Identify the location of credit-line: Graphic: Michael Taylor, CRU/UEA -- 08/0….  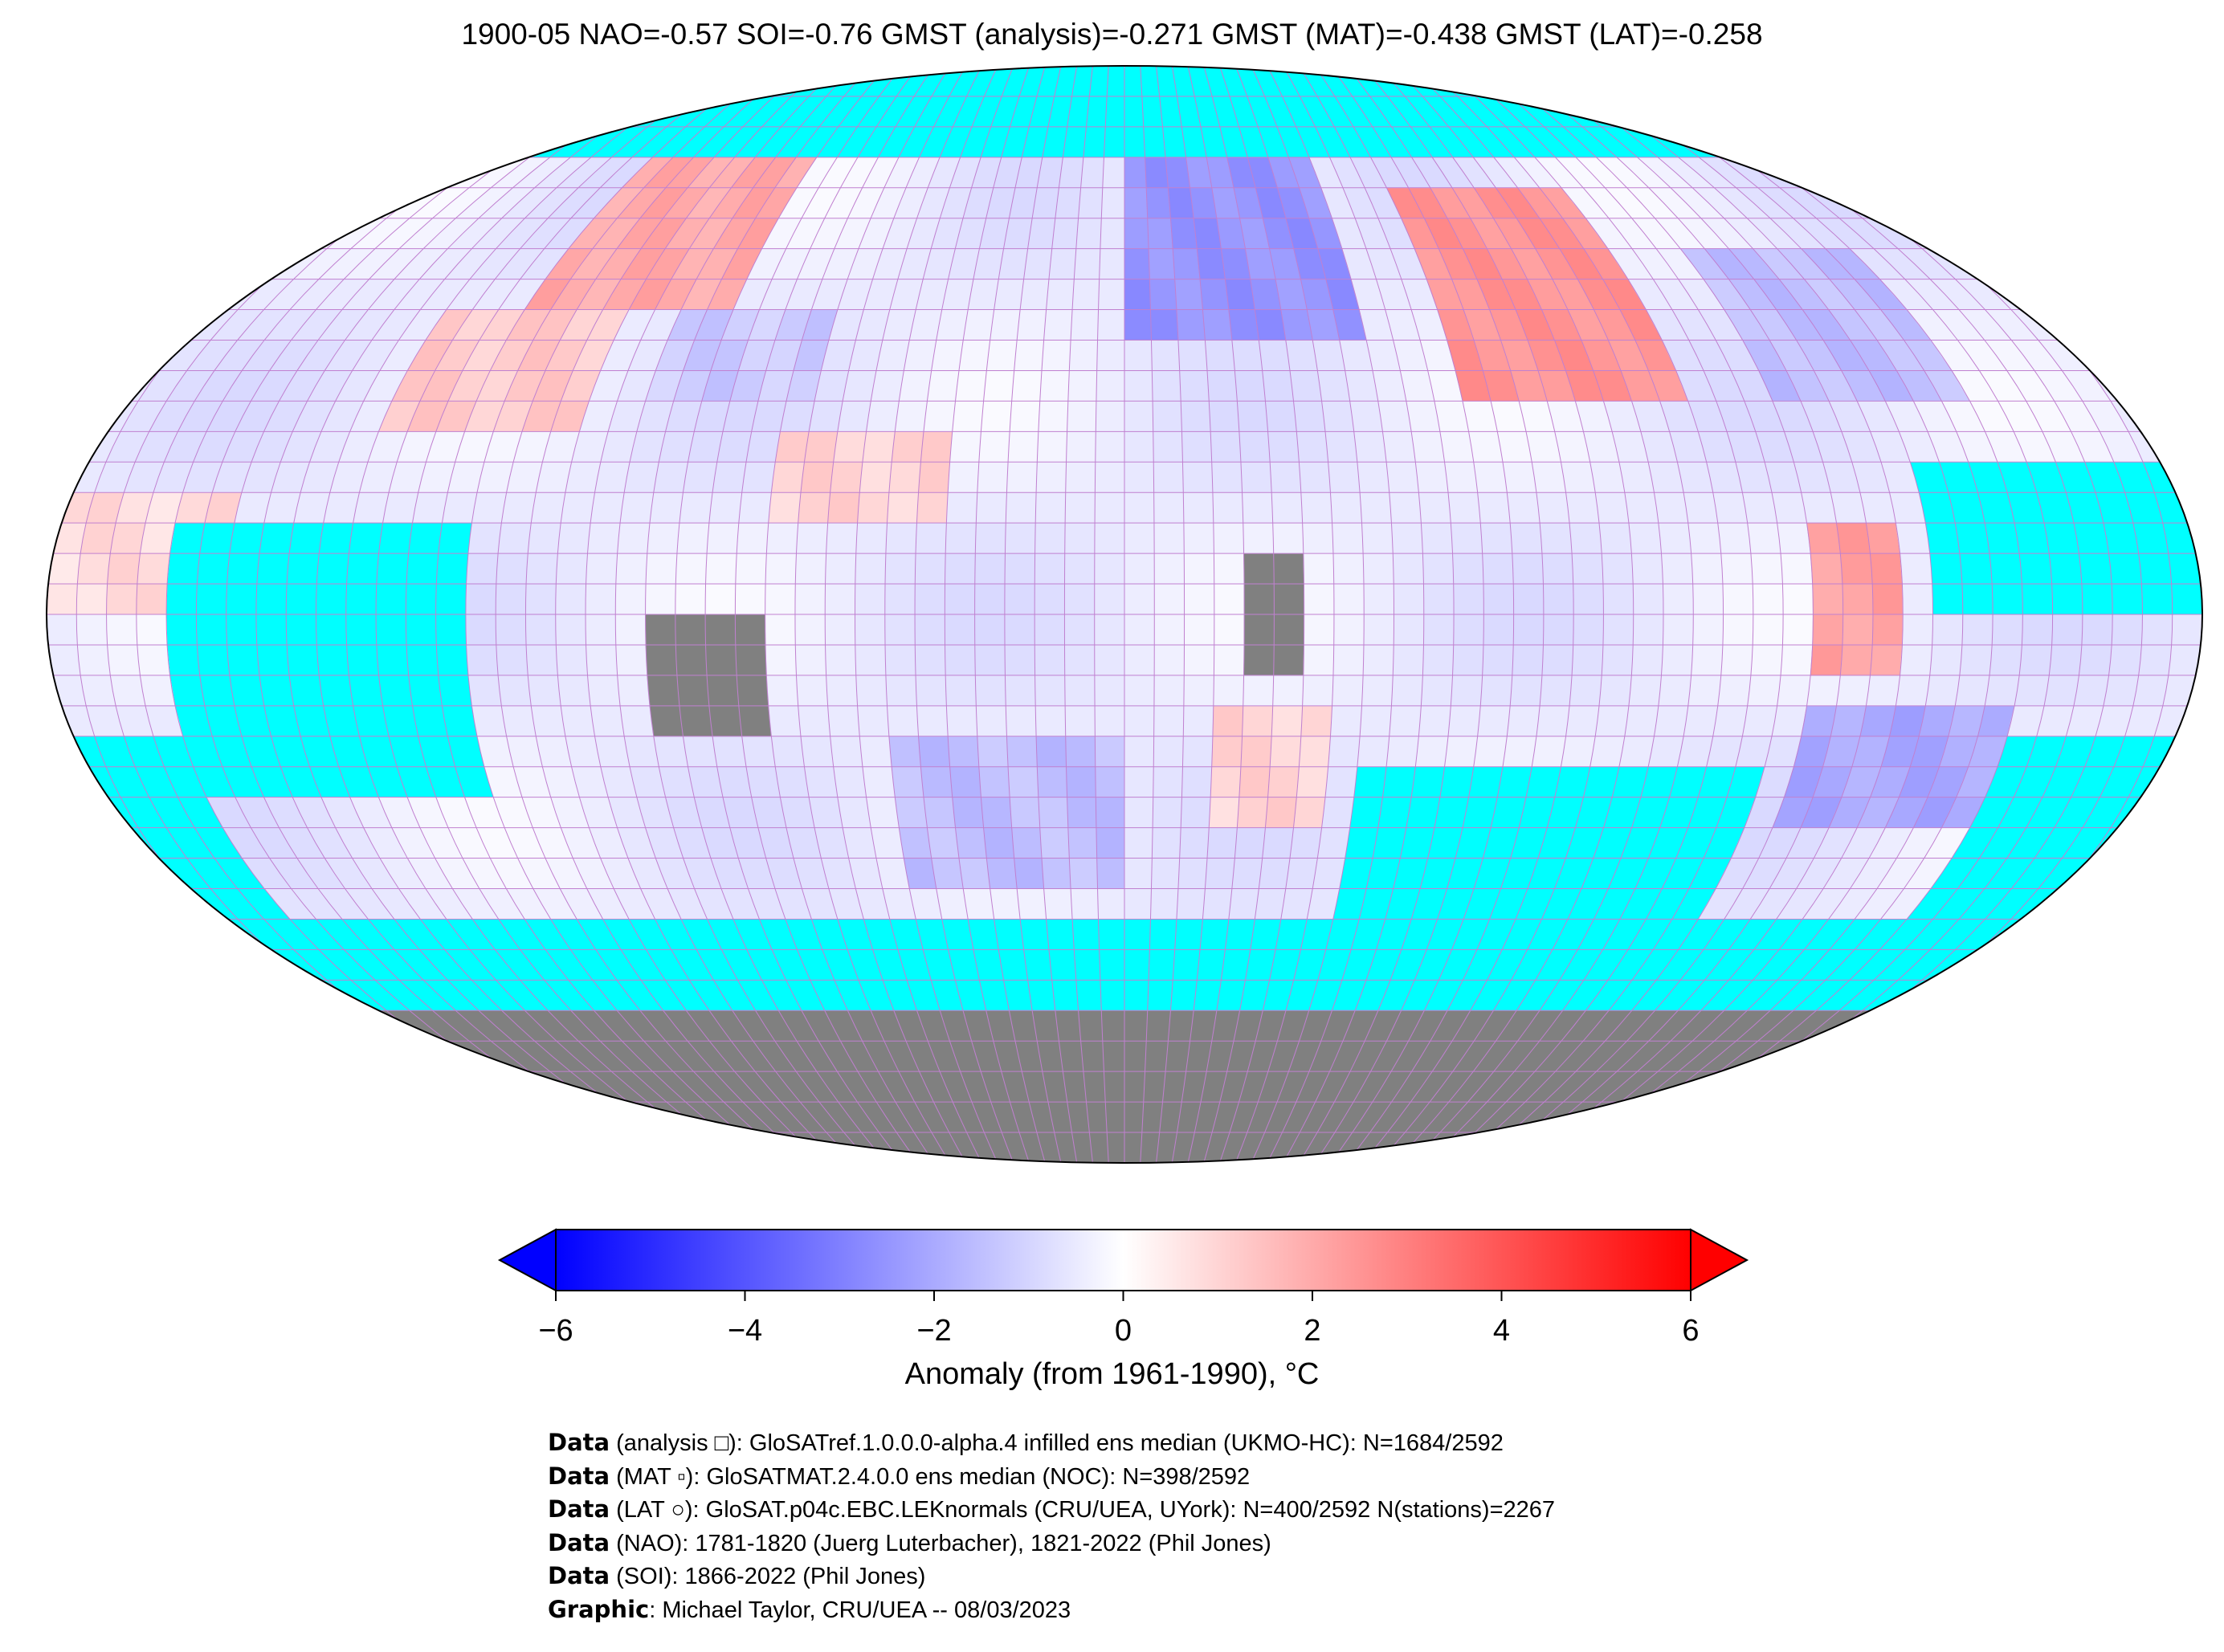
(1052, 1610).